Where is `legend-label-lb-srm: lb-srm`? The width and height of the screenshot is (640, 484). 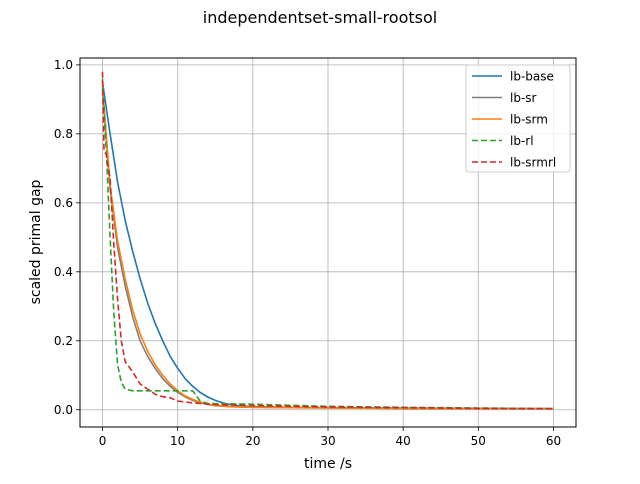 legend-label-lb-srm: lb-srm is located at coordinates (529, 120).